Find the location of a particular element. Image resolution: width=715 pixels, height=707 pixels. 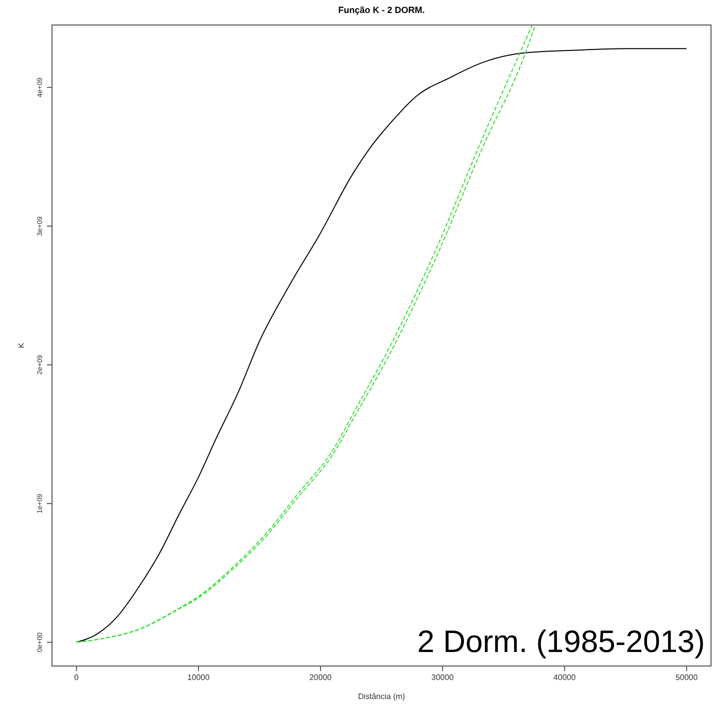

x-axis-title: Distância (m) is located at coordinates (382, 696).